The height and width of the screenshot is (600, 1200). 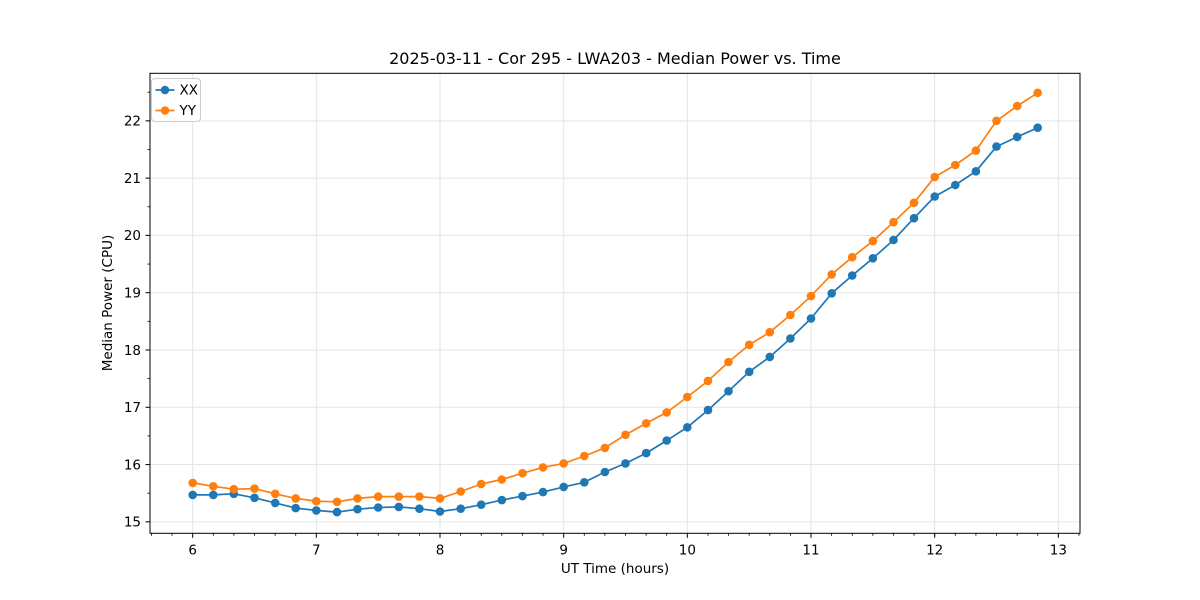 I want to click on x-axis-tick-label: 12, so click(x=934, y=550).